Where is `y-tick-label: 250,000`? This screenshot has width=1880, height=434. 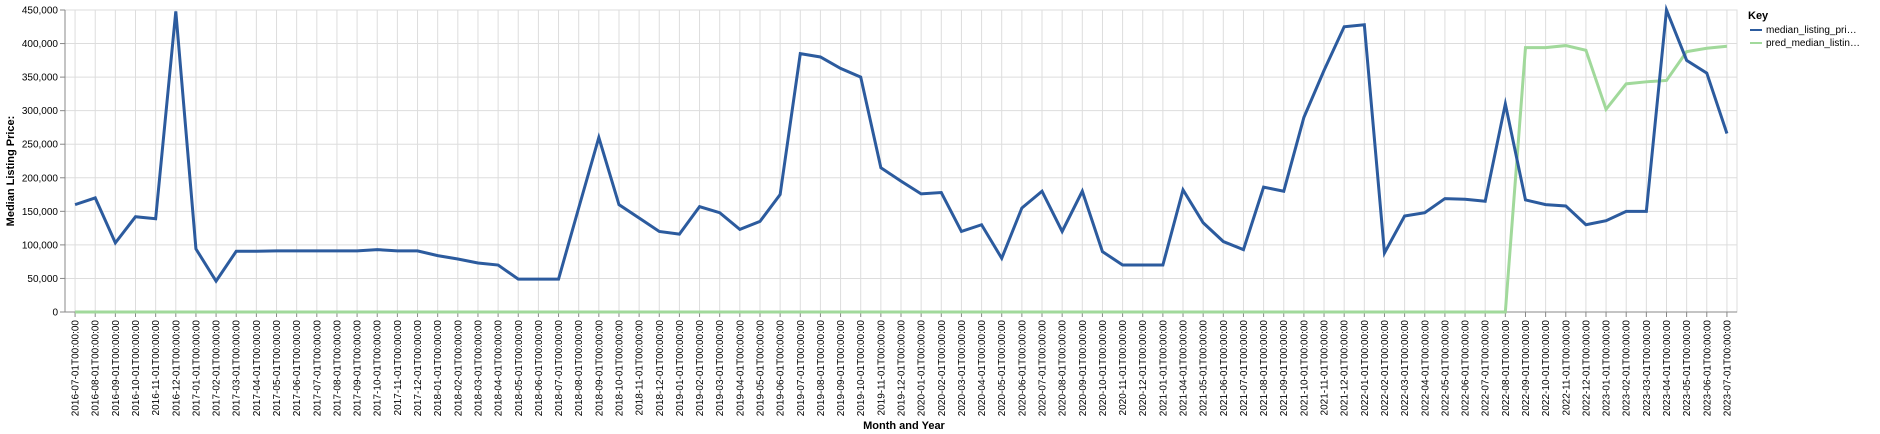
y-tick-label: 250,000 is located at coordinates (40, 145).